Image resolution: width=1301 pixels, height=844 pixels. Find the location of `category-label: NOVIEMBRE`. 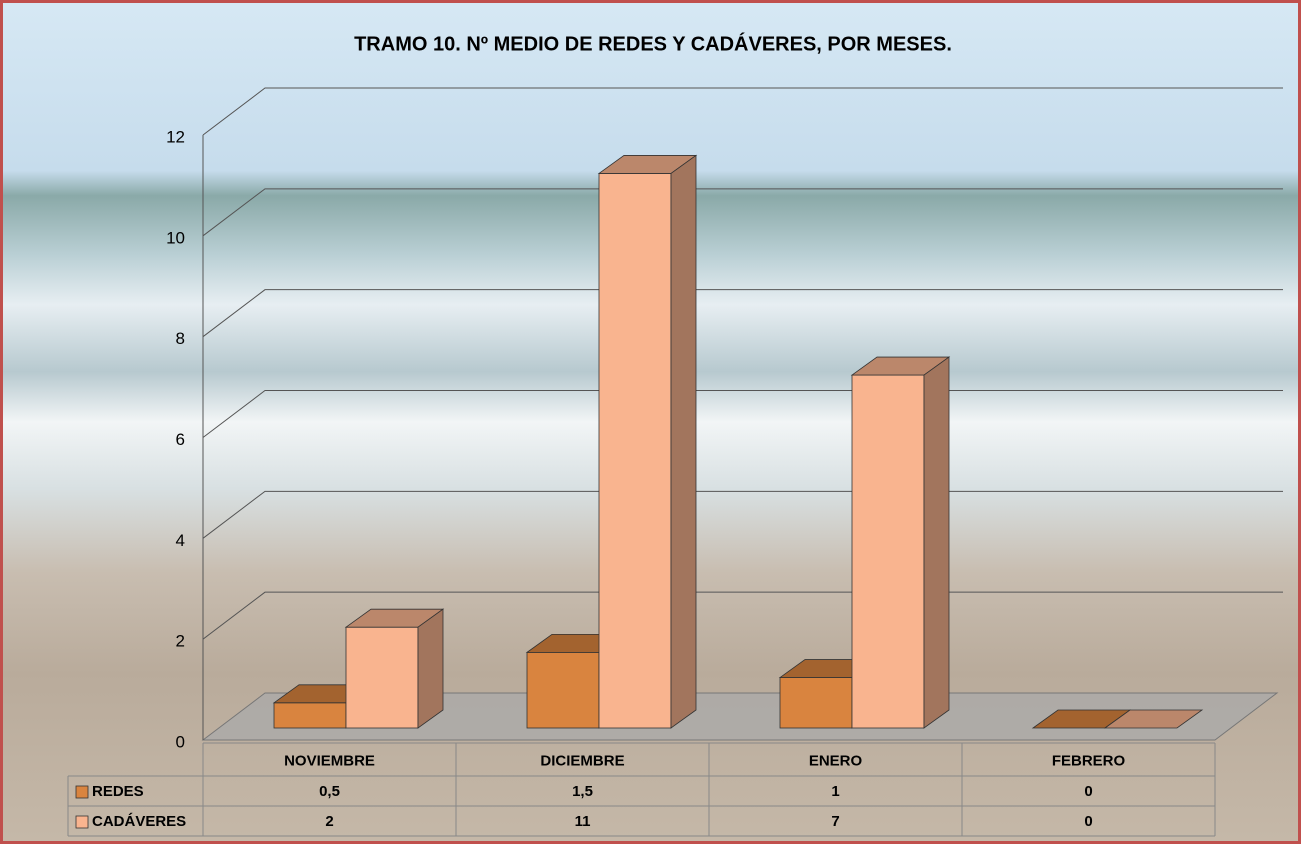

category-label: NOVIEMBRE is located at coordinates (329, 760).